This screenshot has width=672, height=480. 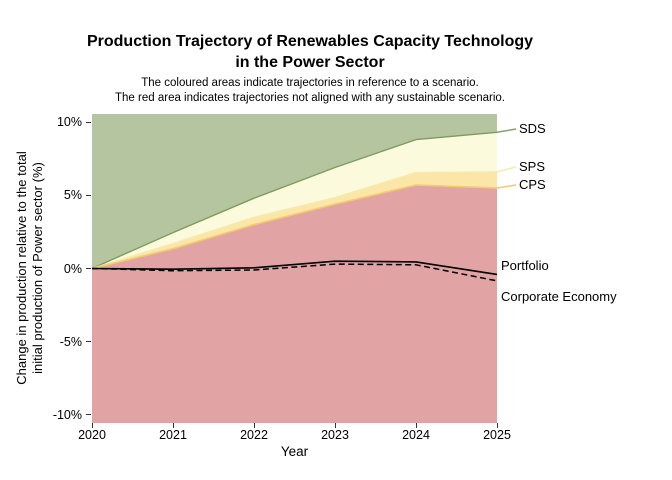 What do you see at coordinates (506, 169) in the screenshot?
I see `leader-sps` at bounding box center [506, 169].